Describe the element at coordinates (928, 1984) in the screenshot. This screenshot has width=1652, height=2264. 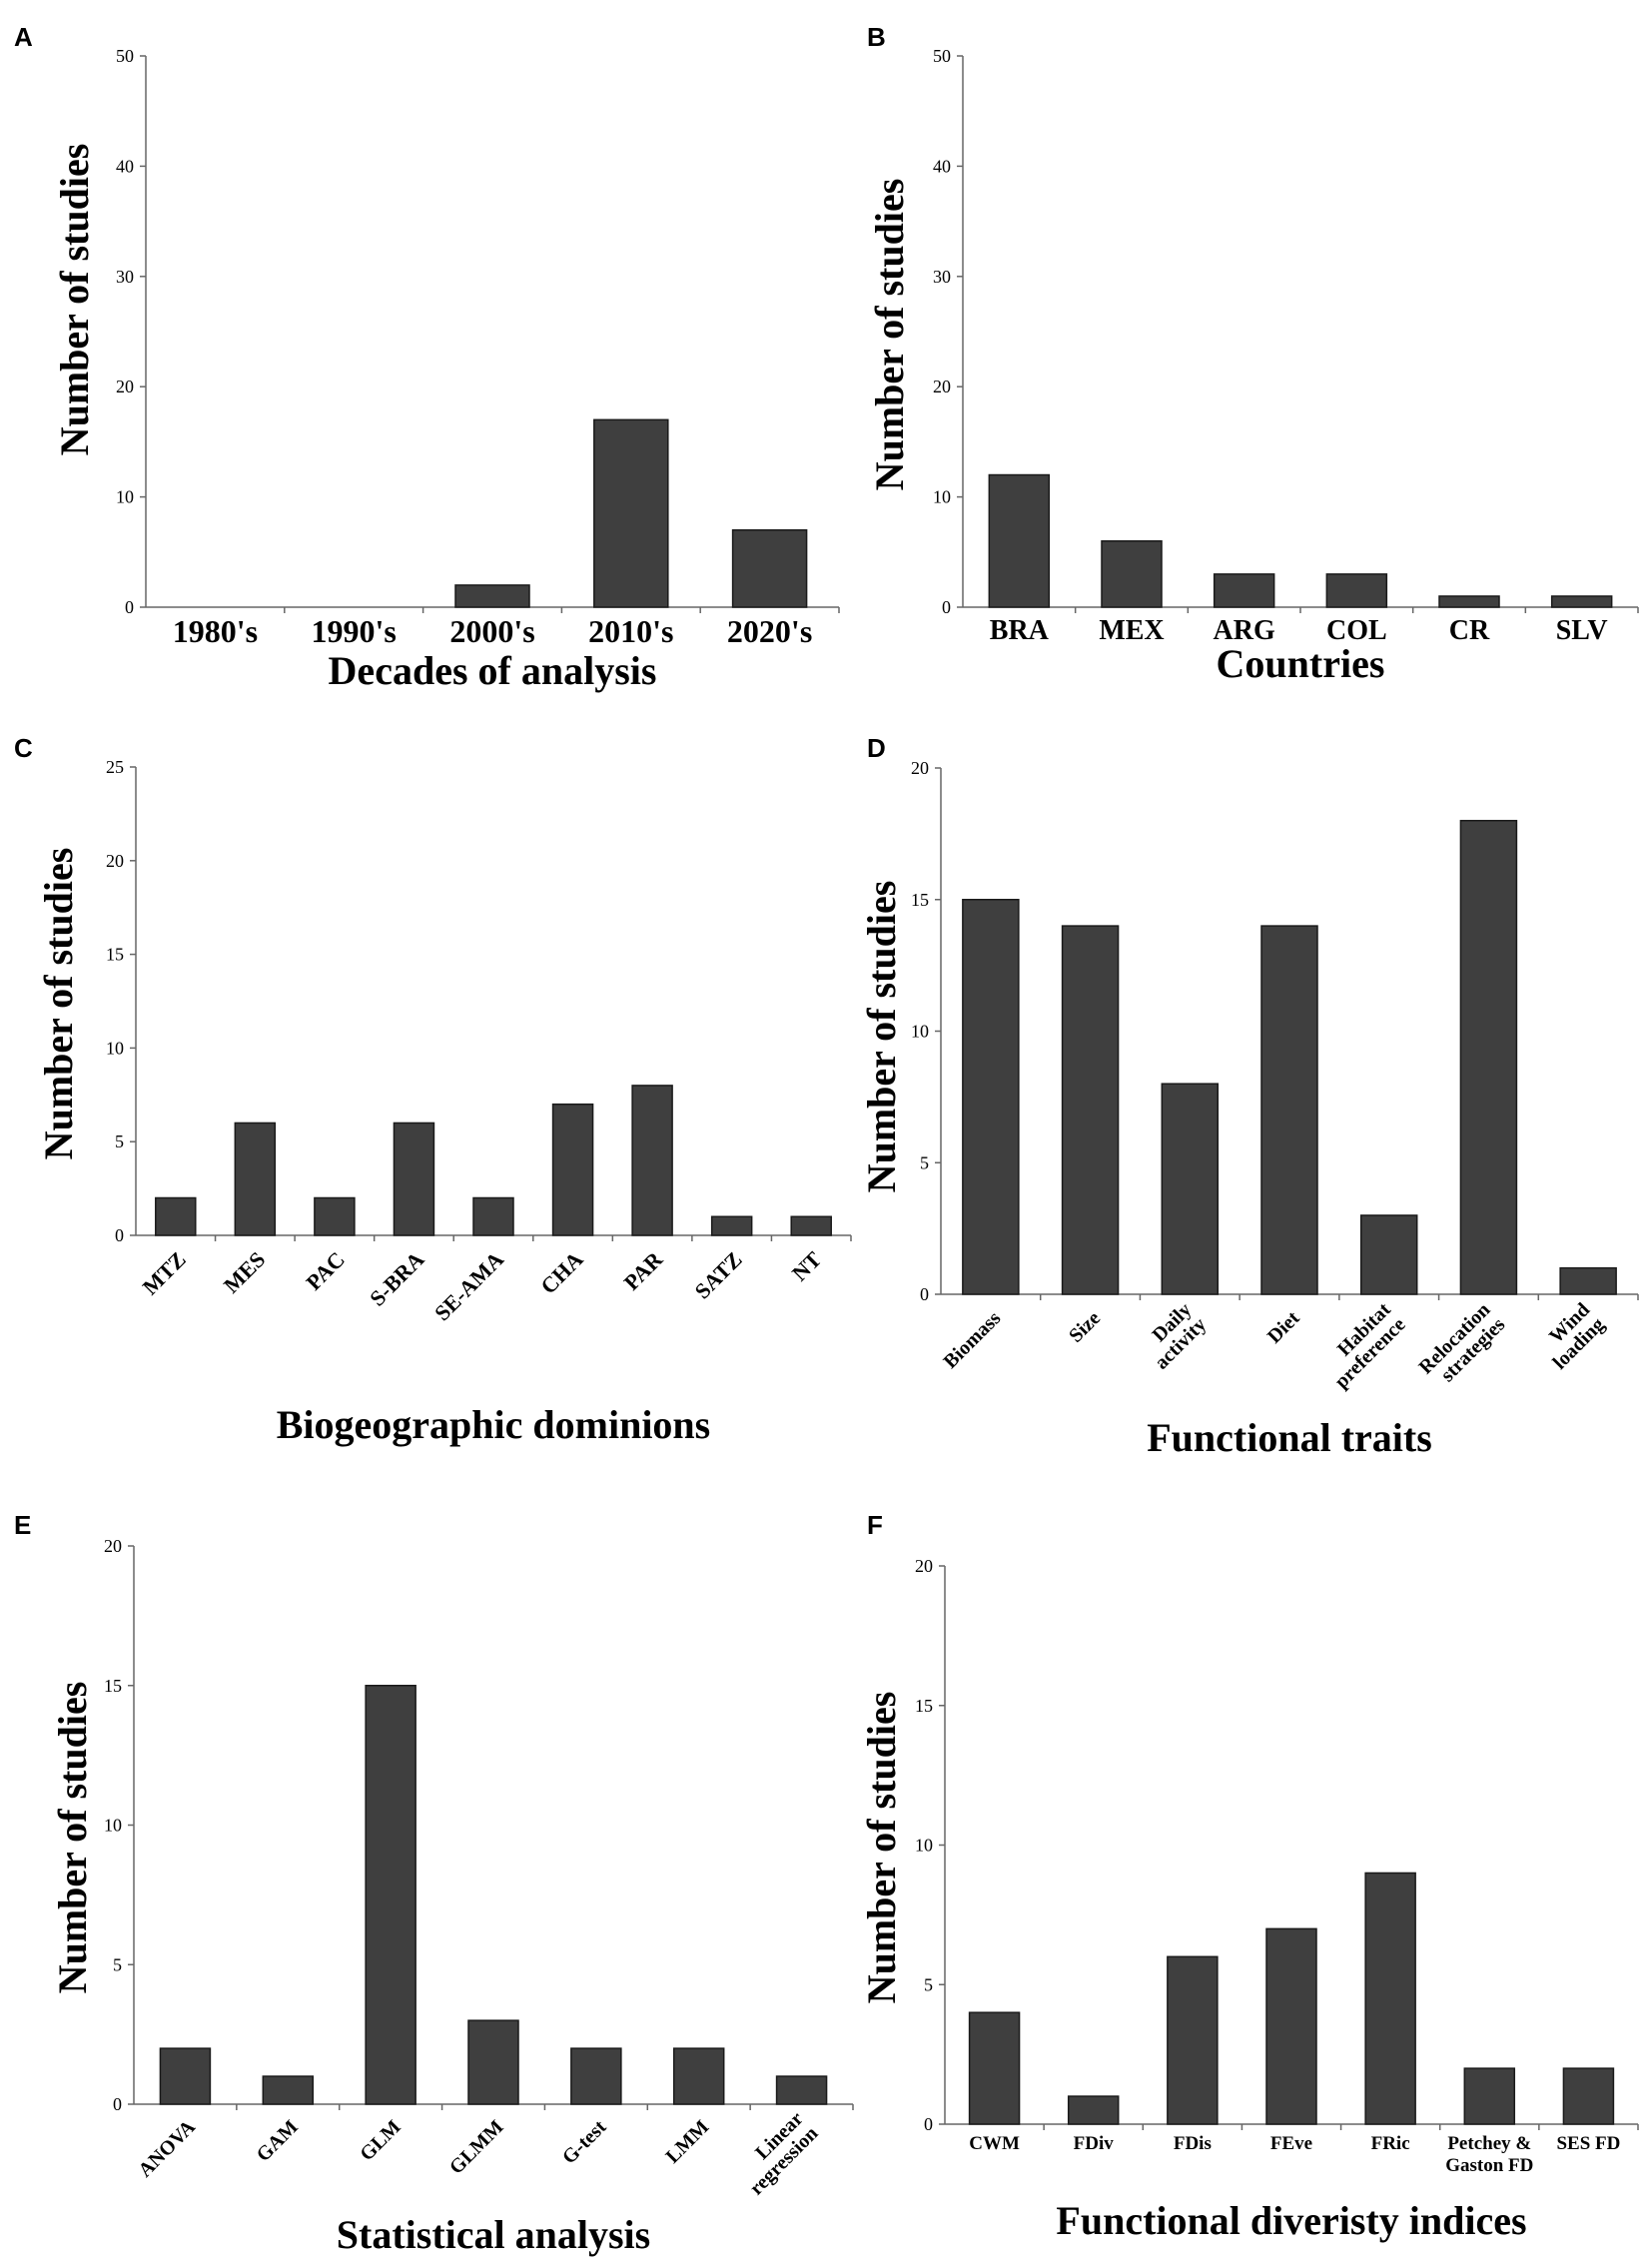
I see `y-tick-label: 5` at that location.